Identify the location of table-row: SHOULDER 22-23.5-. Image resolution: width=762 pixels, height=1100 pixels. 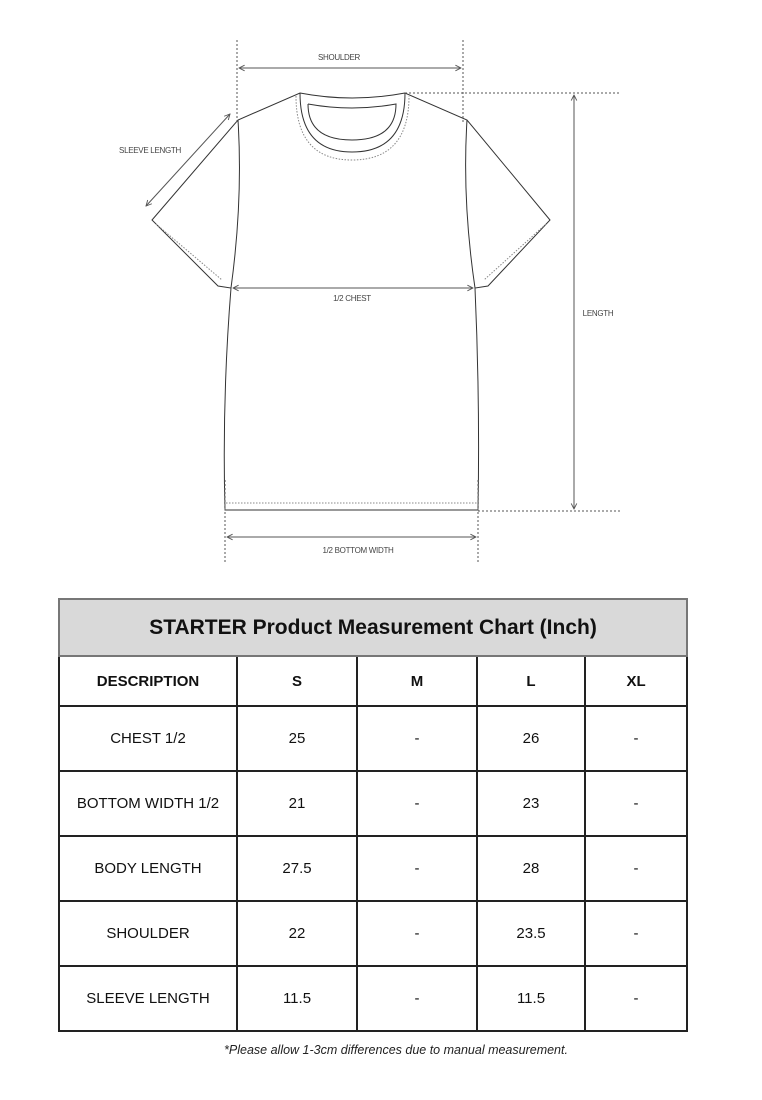
(373, 933).